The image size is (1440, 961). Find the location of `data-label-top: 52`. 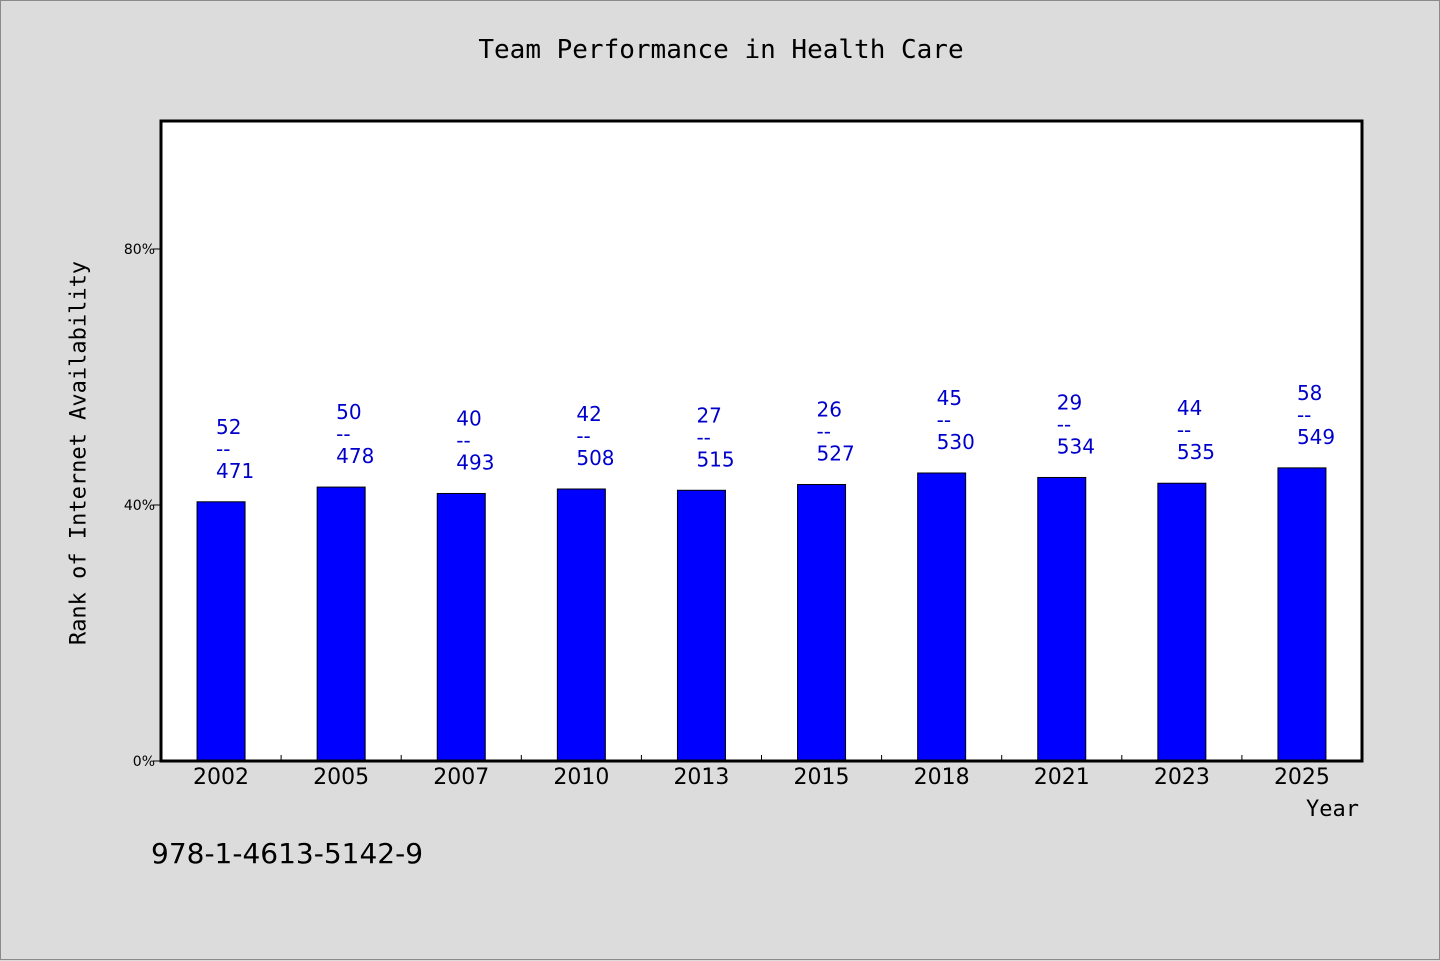

data-label-top: 52 is located at coordinates (228, 427).